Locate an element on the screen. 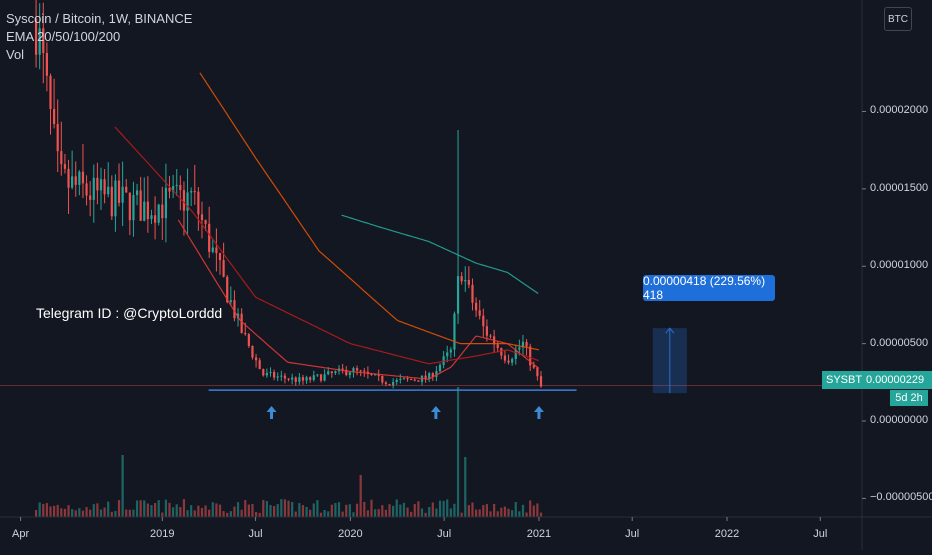 This screenshot has width=932, height=555. legend-volume: Vol is located at coordinates (15, 54).